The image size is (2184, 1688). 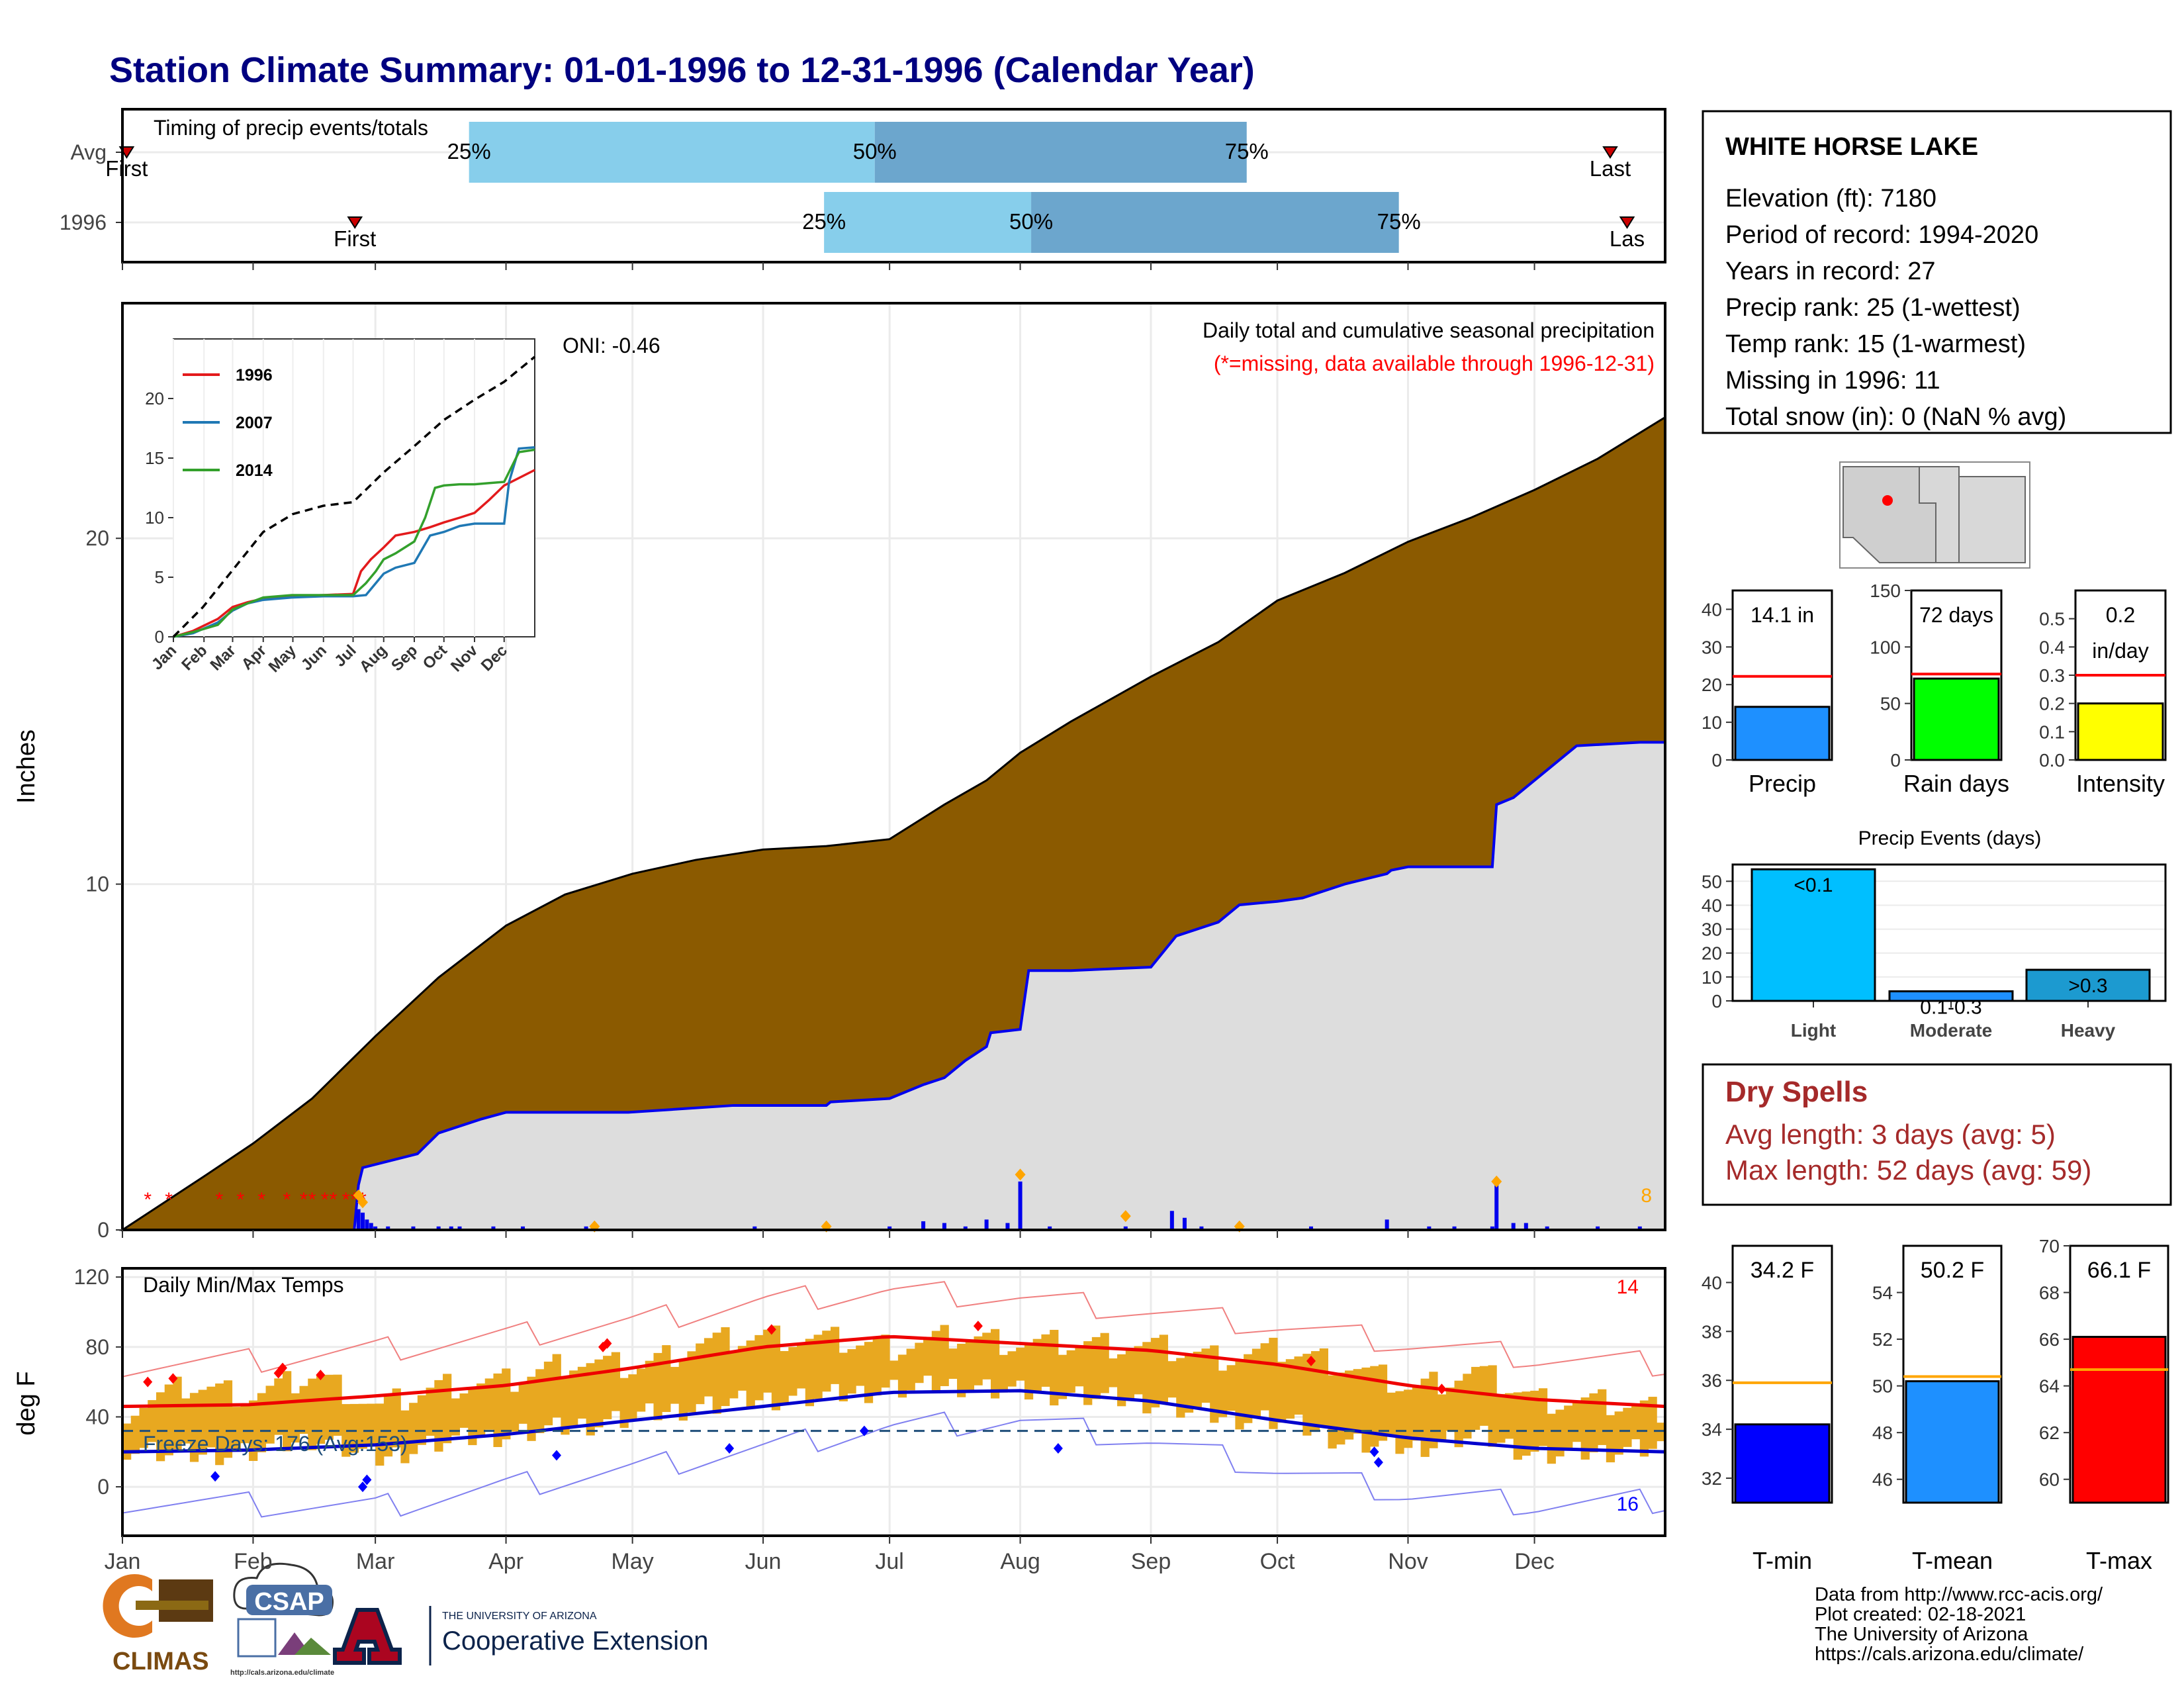 What do you see at coordinates (1712, 977) in the screenshot?
I see `events-y-tick-label: 10` at bounding box center [1712, 977].